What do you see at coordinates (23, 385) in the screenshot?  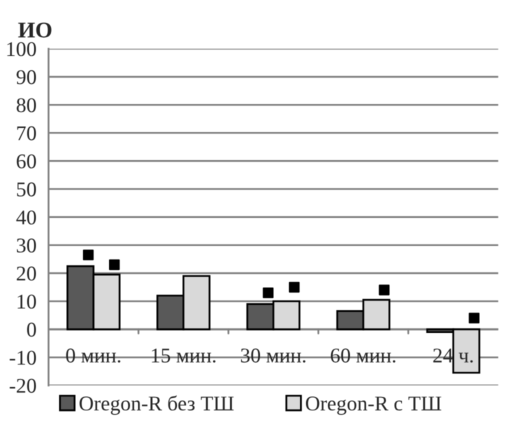 I see `y-tick-label: -20` at bounding box center [23, 385].